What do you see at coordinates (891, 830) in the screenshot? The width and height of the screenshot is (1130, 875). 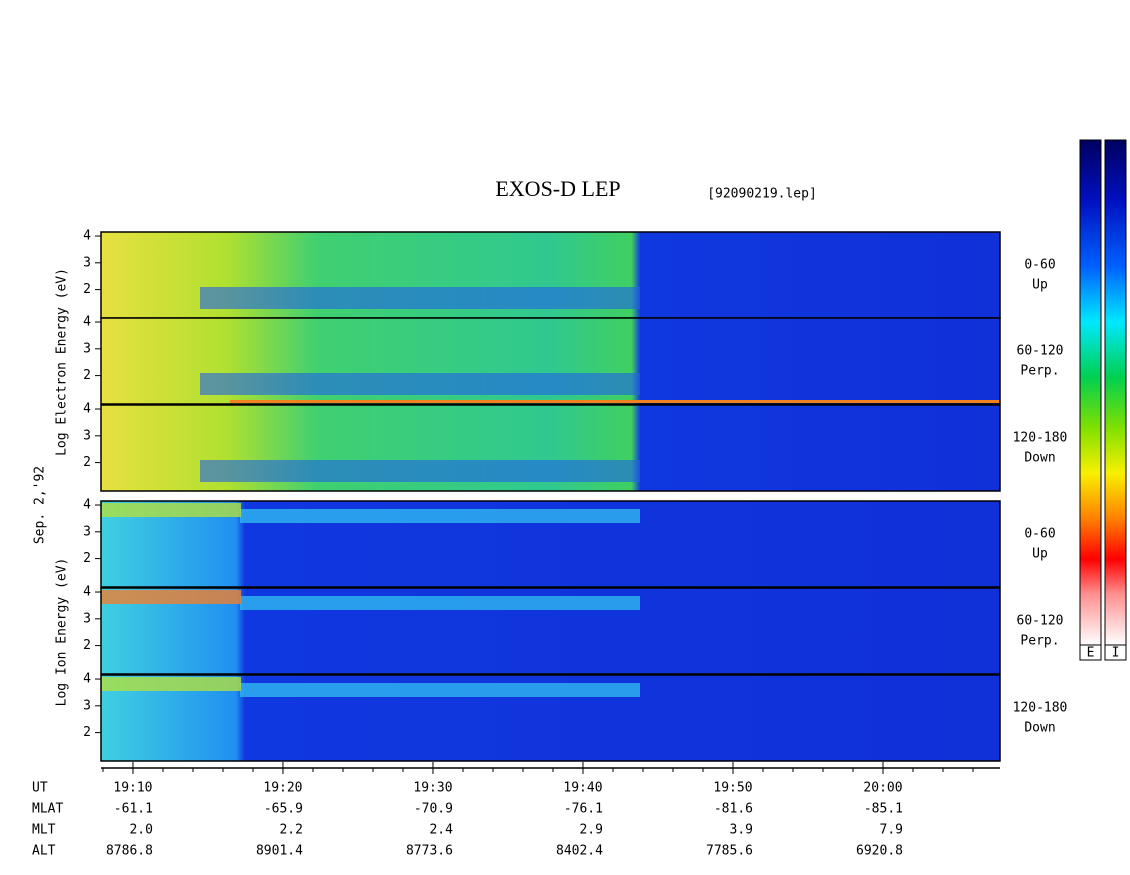 I see `ephemeris-value: 7.9` at bounding box center [891, 830].